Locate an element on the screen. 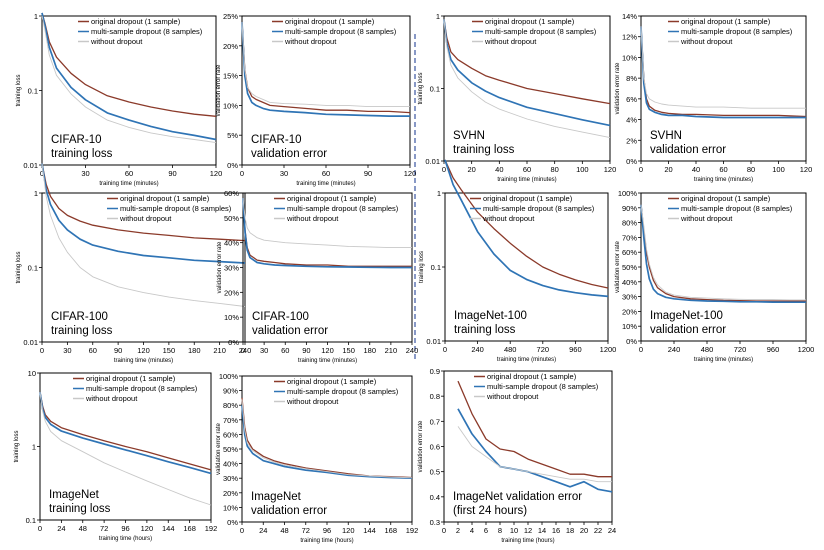 This screenshot has width=824, height=550. y-tick-label: 0.1 is located at coordinates (33, 91).